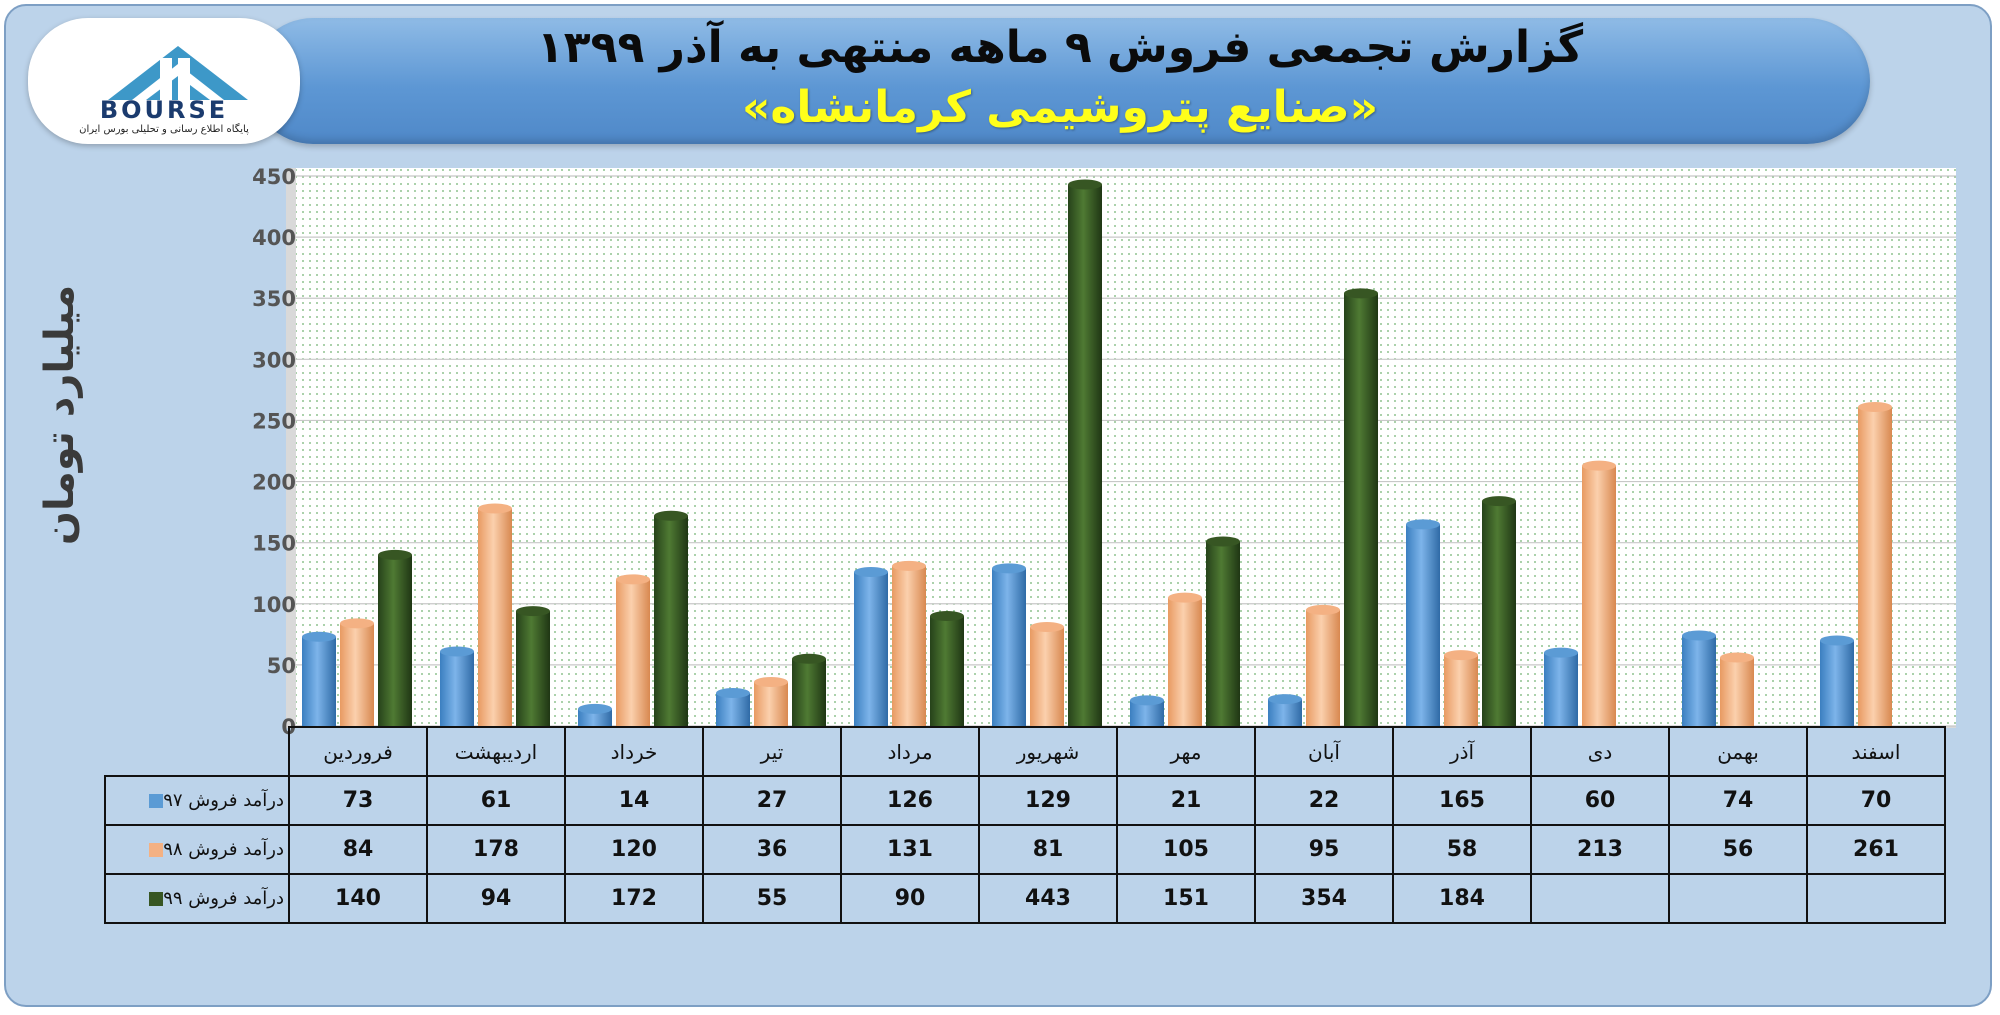 This screenshot has height=1015, width=2000. What do you see at coordinates (223, 800) in the screenshot?
I see `legend-label: درآمد فروش ۹۷` at bounding box center [223, 800].